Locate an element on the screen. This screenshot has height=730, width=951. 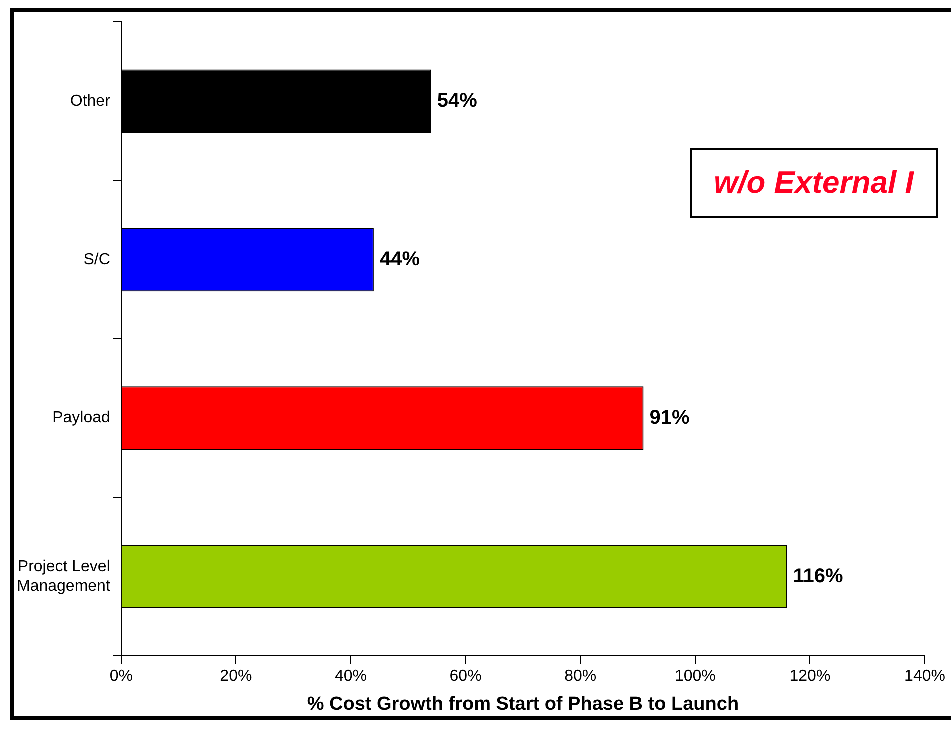
x-tick-label: 120% is located at coordinates (810, 677).